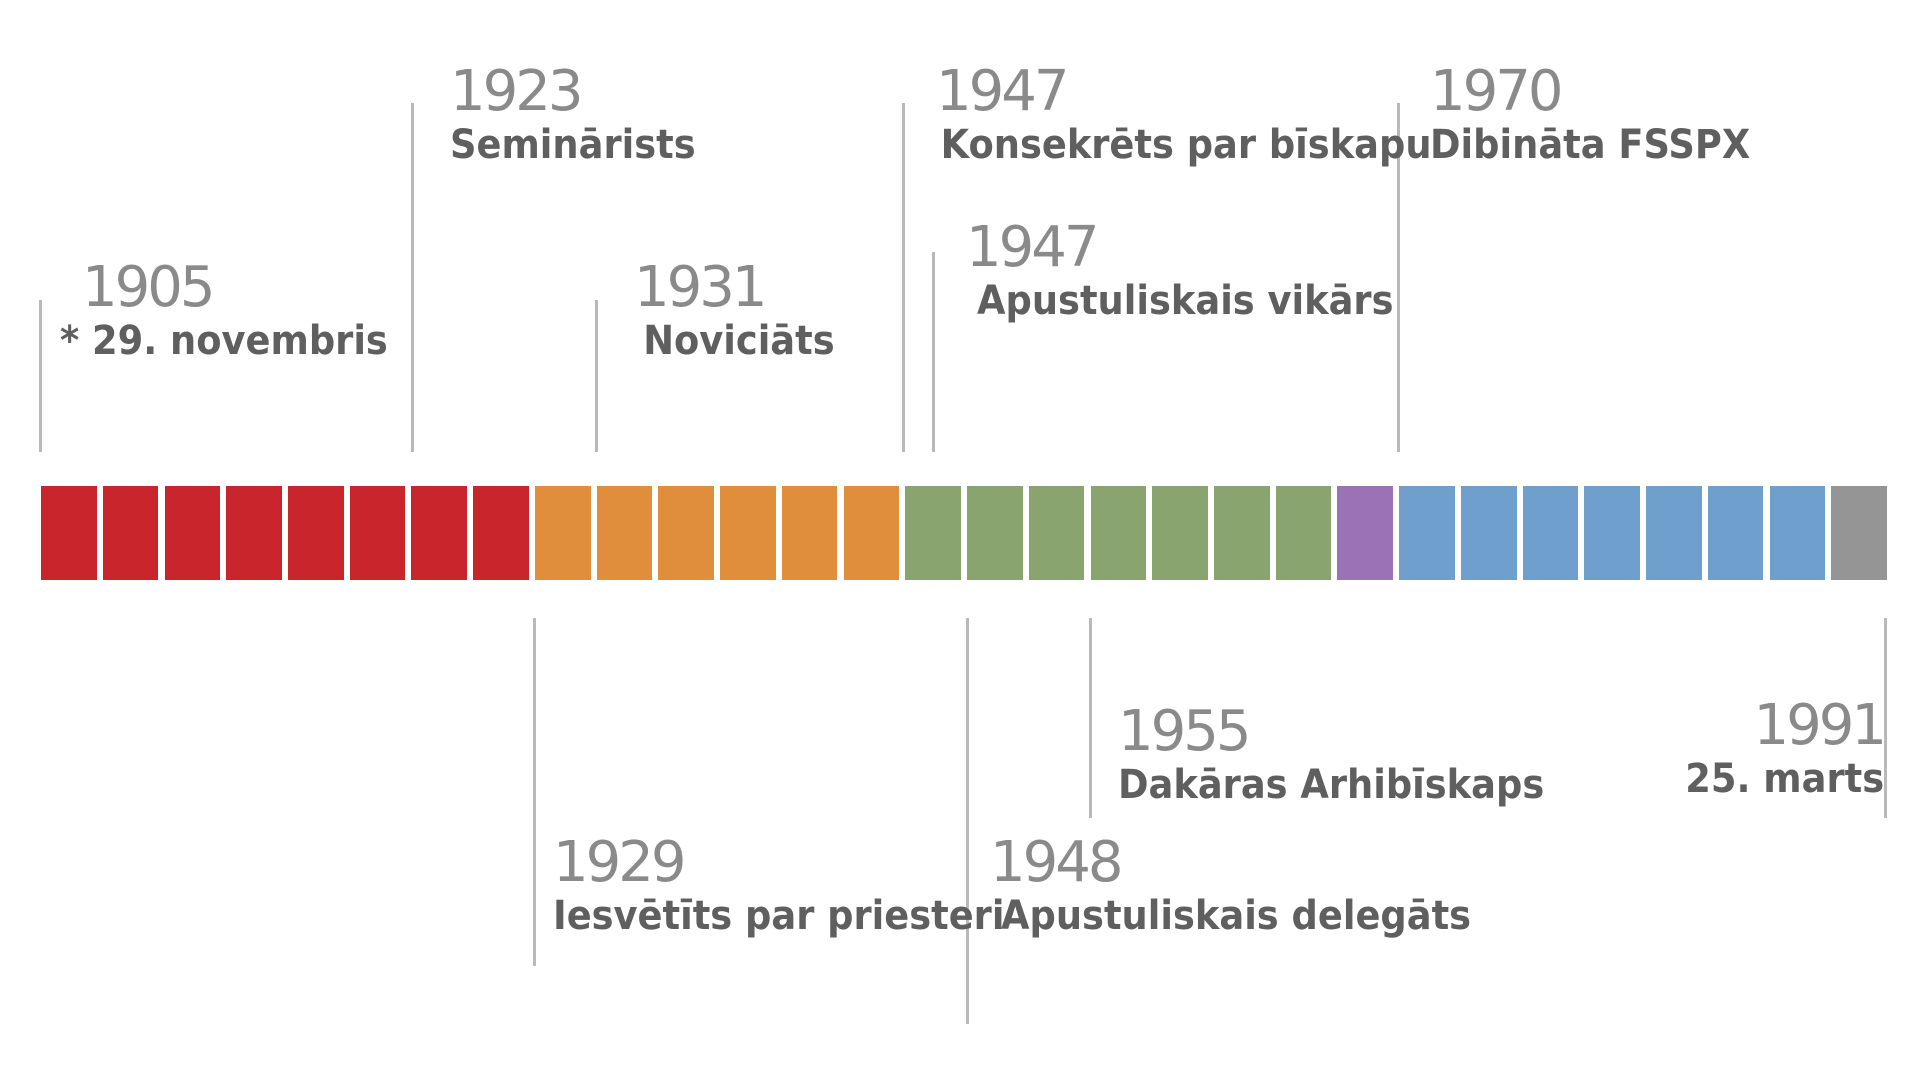 This screenshot has height=1080, width=1920. Describe the element at coordinates (1331, 785) in the screenshot. I see `event-label: Dakāras Arhibīskaps` at that location.